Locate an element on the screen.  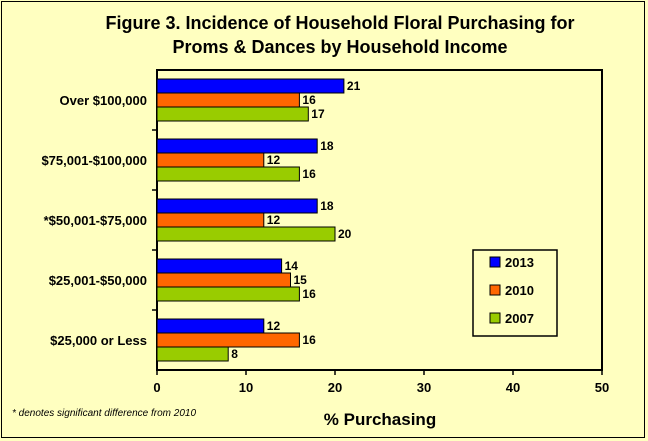
data-label: 20 is located at coordinates (345, 234).